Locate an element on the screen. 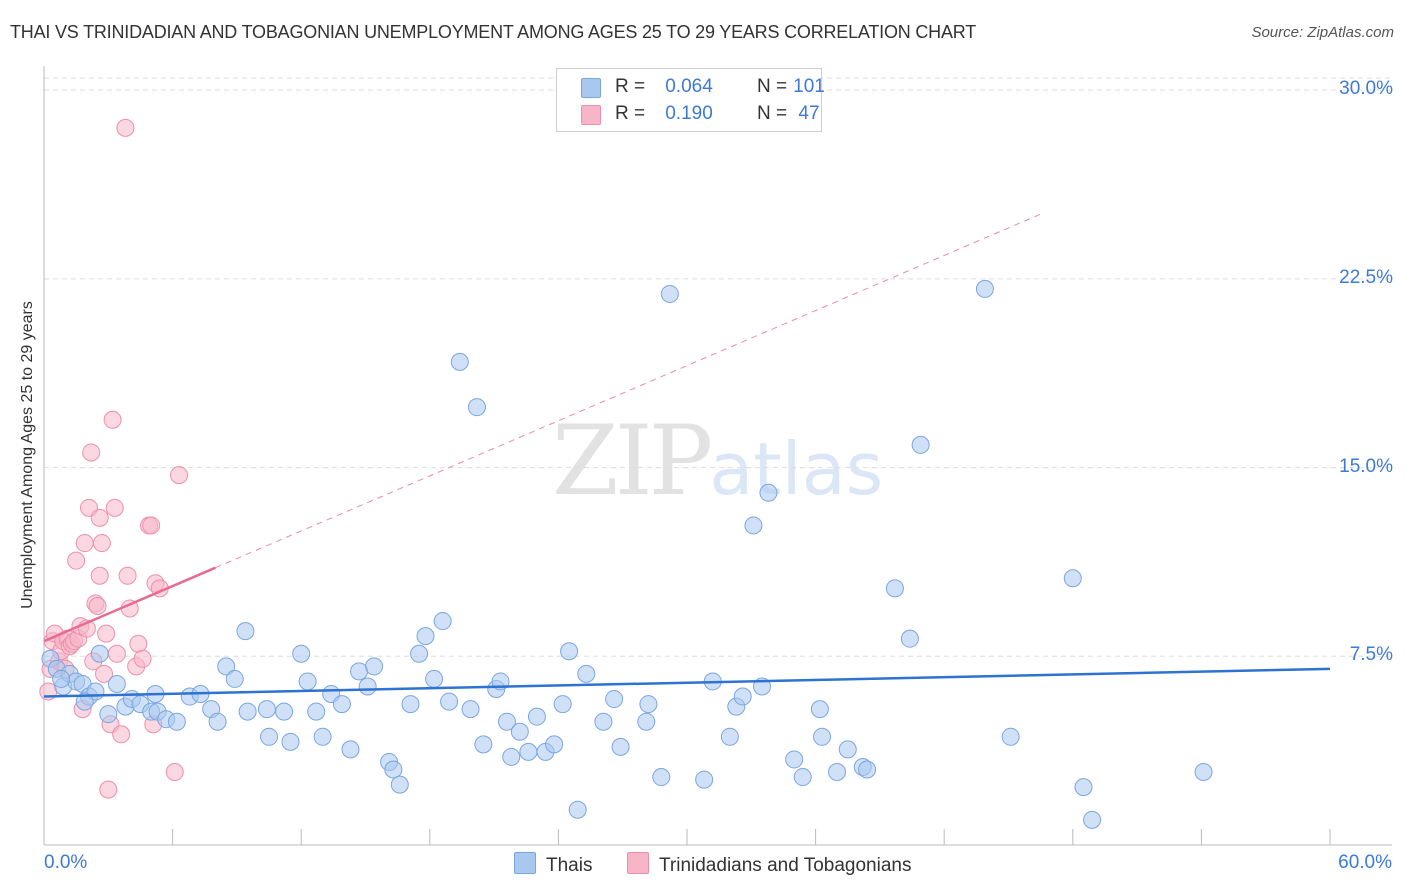  y-tick-label: 7.5% is located at coordinates (1371, 655).